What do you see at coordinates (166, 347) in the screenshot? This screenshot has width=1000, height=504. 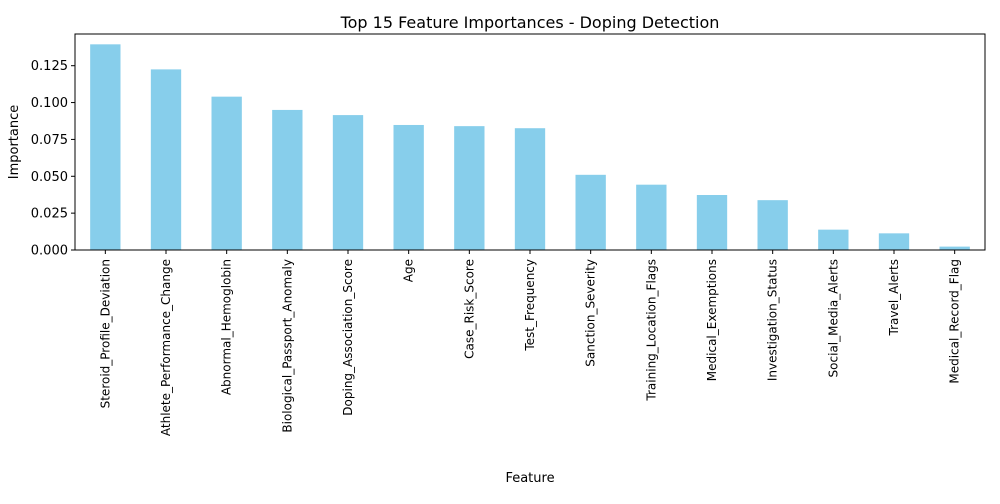 I see `x-tick-label: Athlete_Performance_Change` at bounding box center [166, 347].